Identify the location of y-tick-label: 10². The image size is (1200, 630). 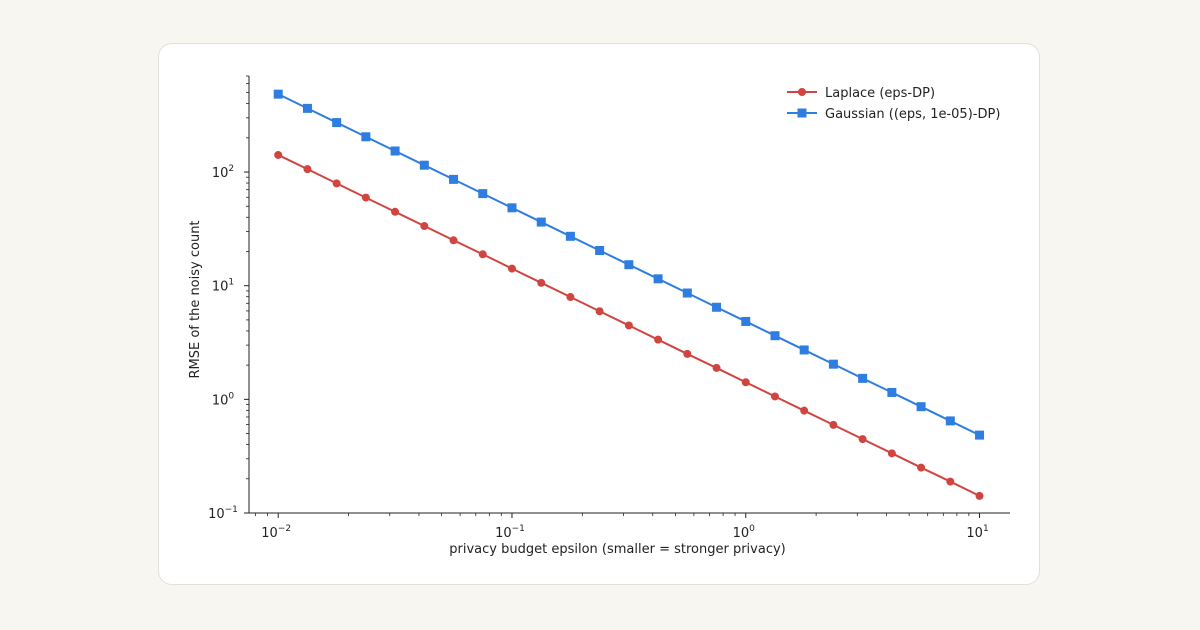
(223, 172).